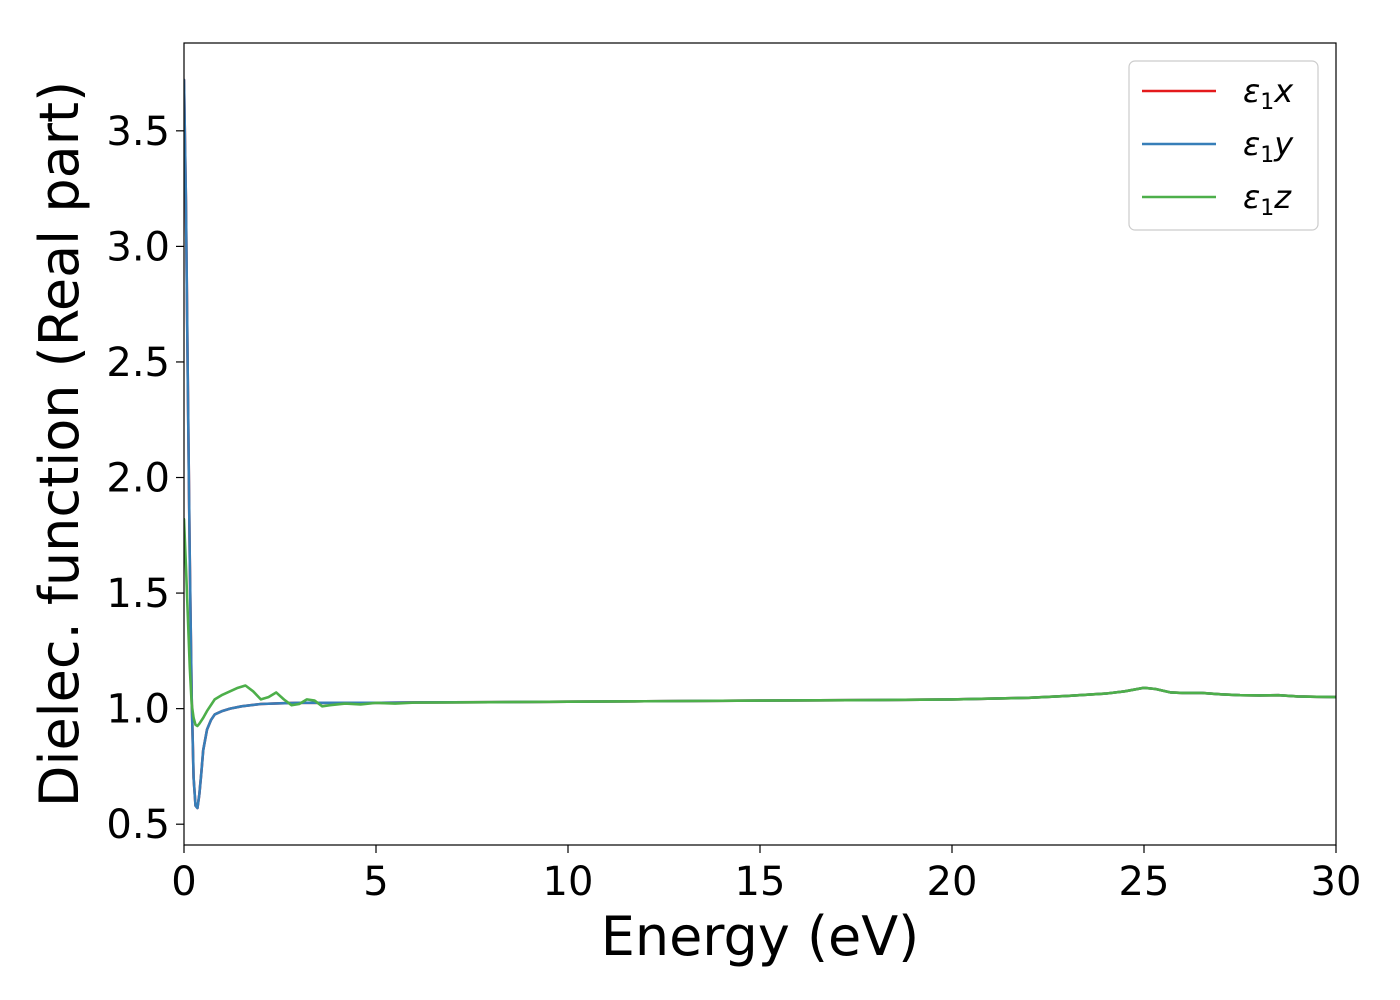 The image size is (1400, 1000). What do you see at coordinates (760, 936) in the screenshot?
I see `x-axis-label: Energy (eV)` at bounding box center [760, 936].